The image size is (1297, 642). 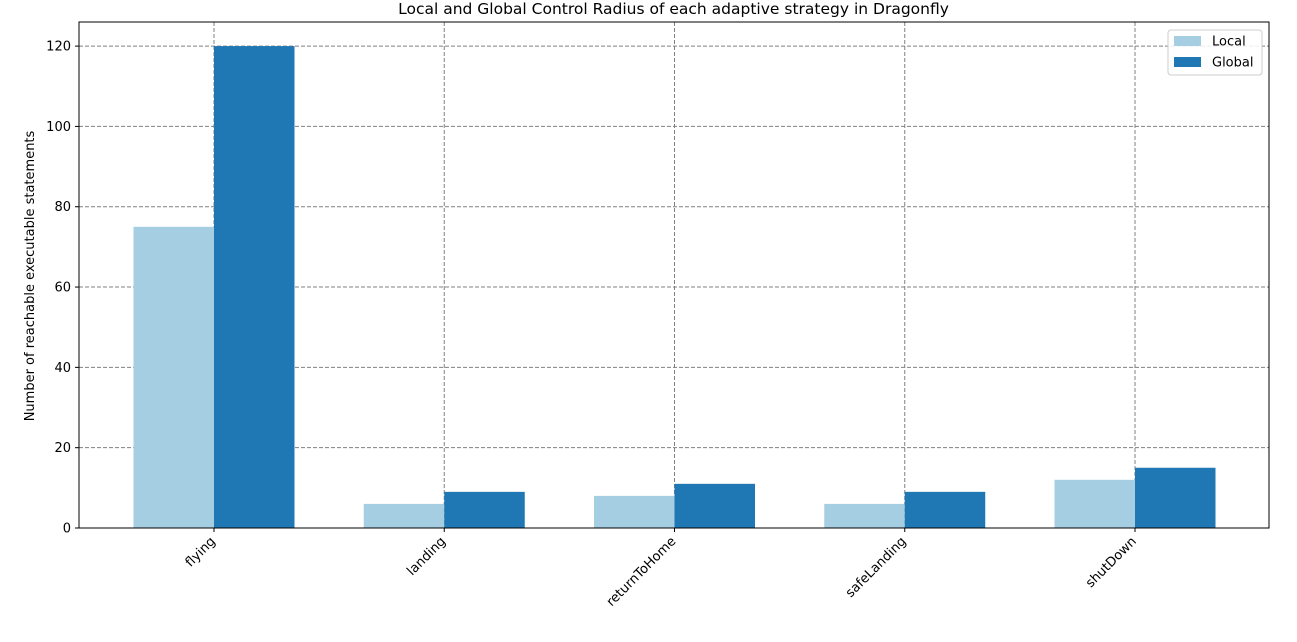 What do you see at coordinates (426, 556) in the screenshot?
I see `x-tick-label: landing` at bounding box center [426, 556].